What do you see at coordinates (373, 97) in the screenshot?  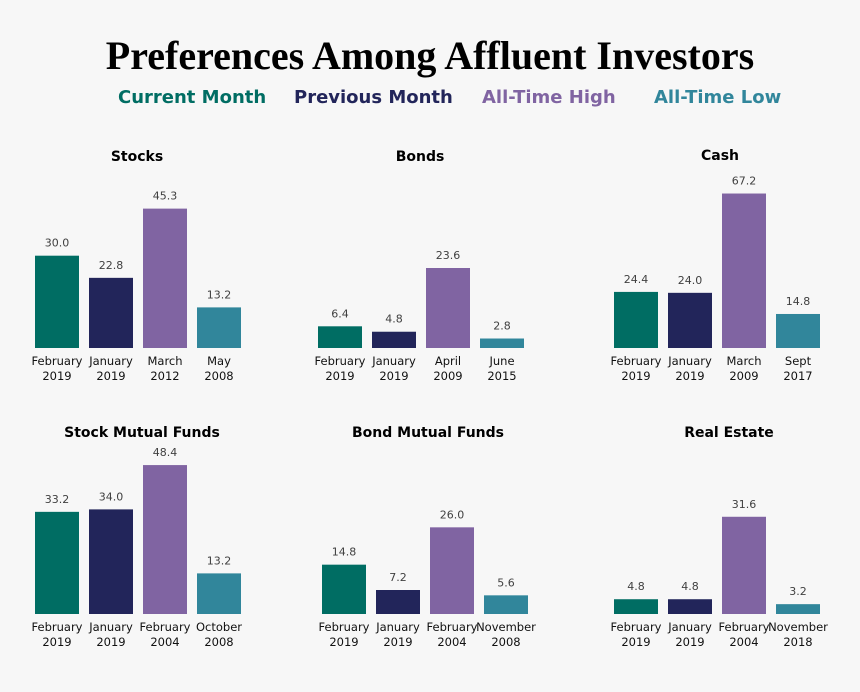 I see `legend-previous-month: Previous Month` at bounding box center [373, 97].